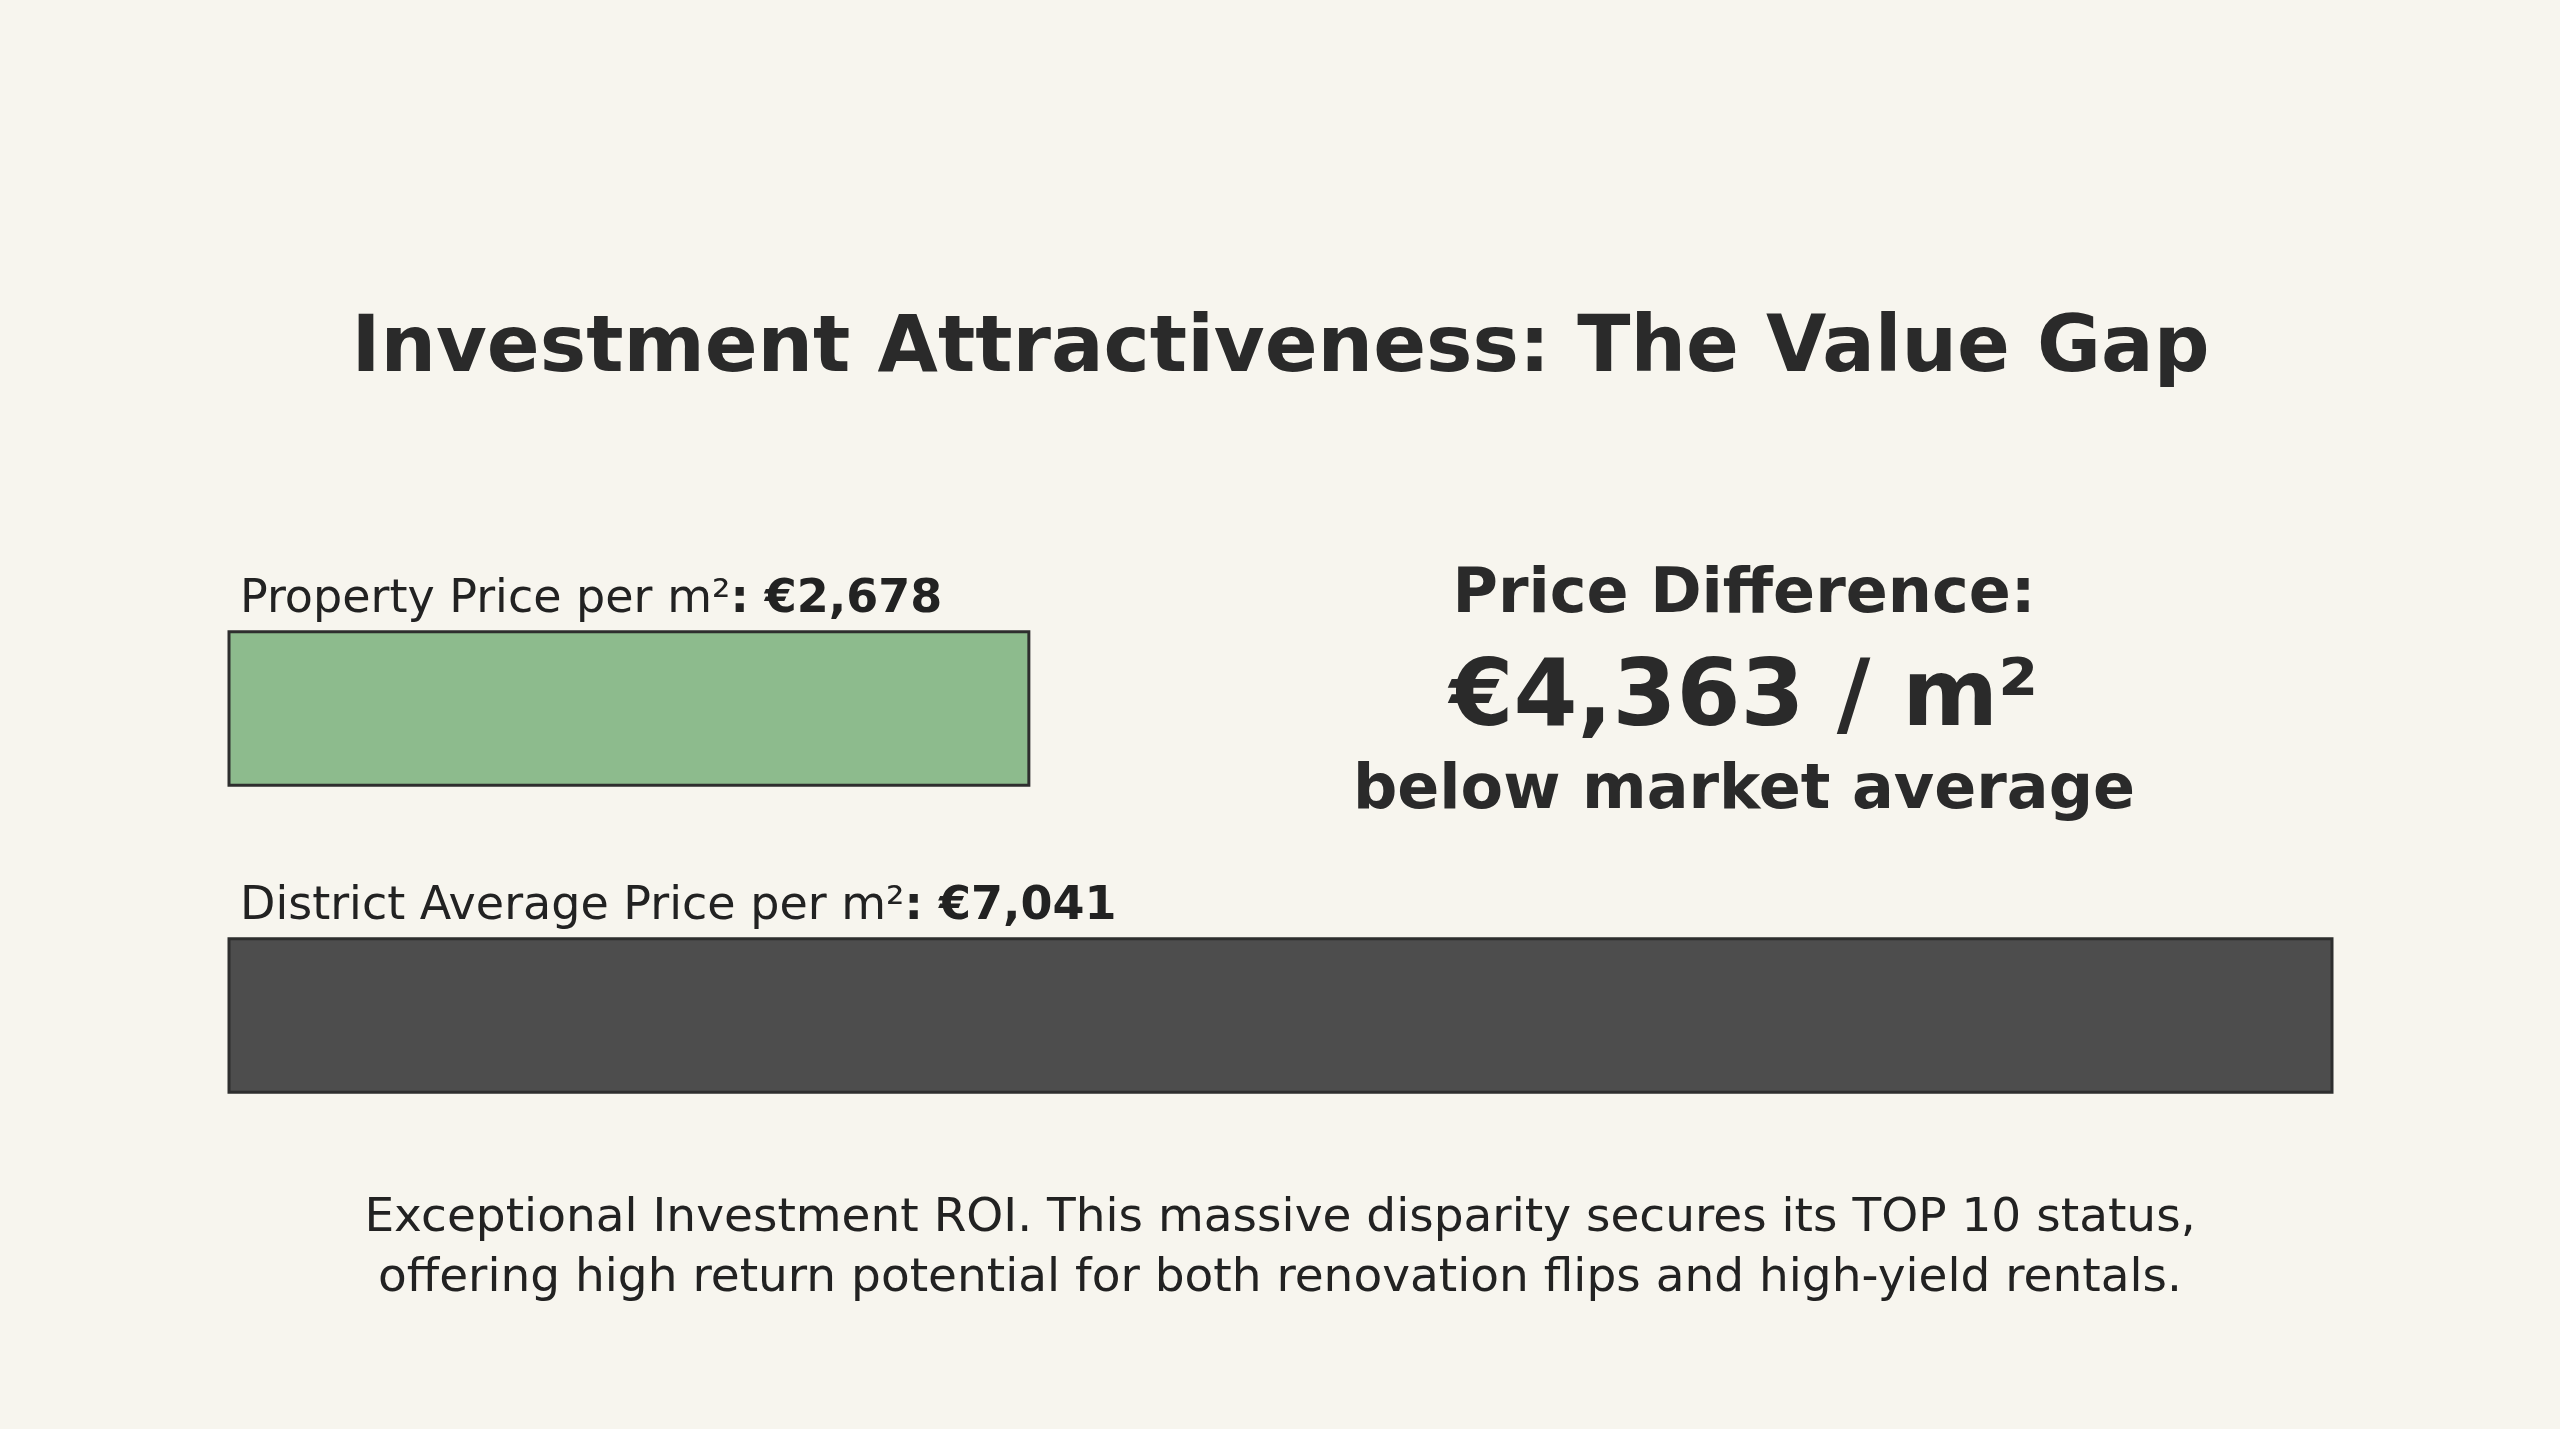 The image size is (2560, 1429). What do you see at coordinates (1744, 786) in the screenshot?
I see `annotation: below market average` at bounding box center [1744, 786].